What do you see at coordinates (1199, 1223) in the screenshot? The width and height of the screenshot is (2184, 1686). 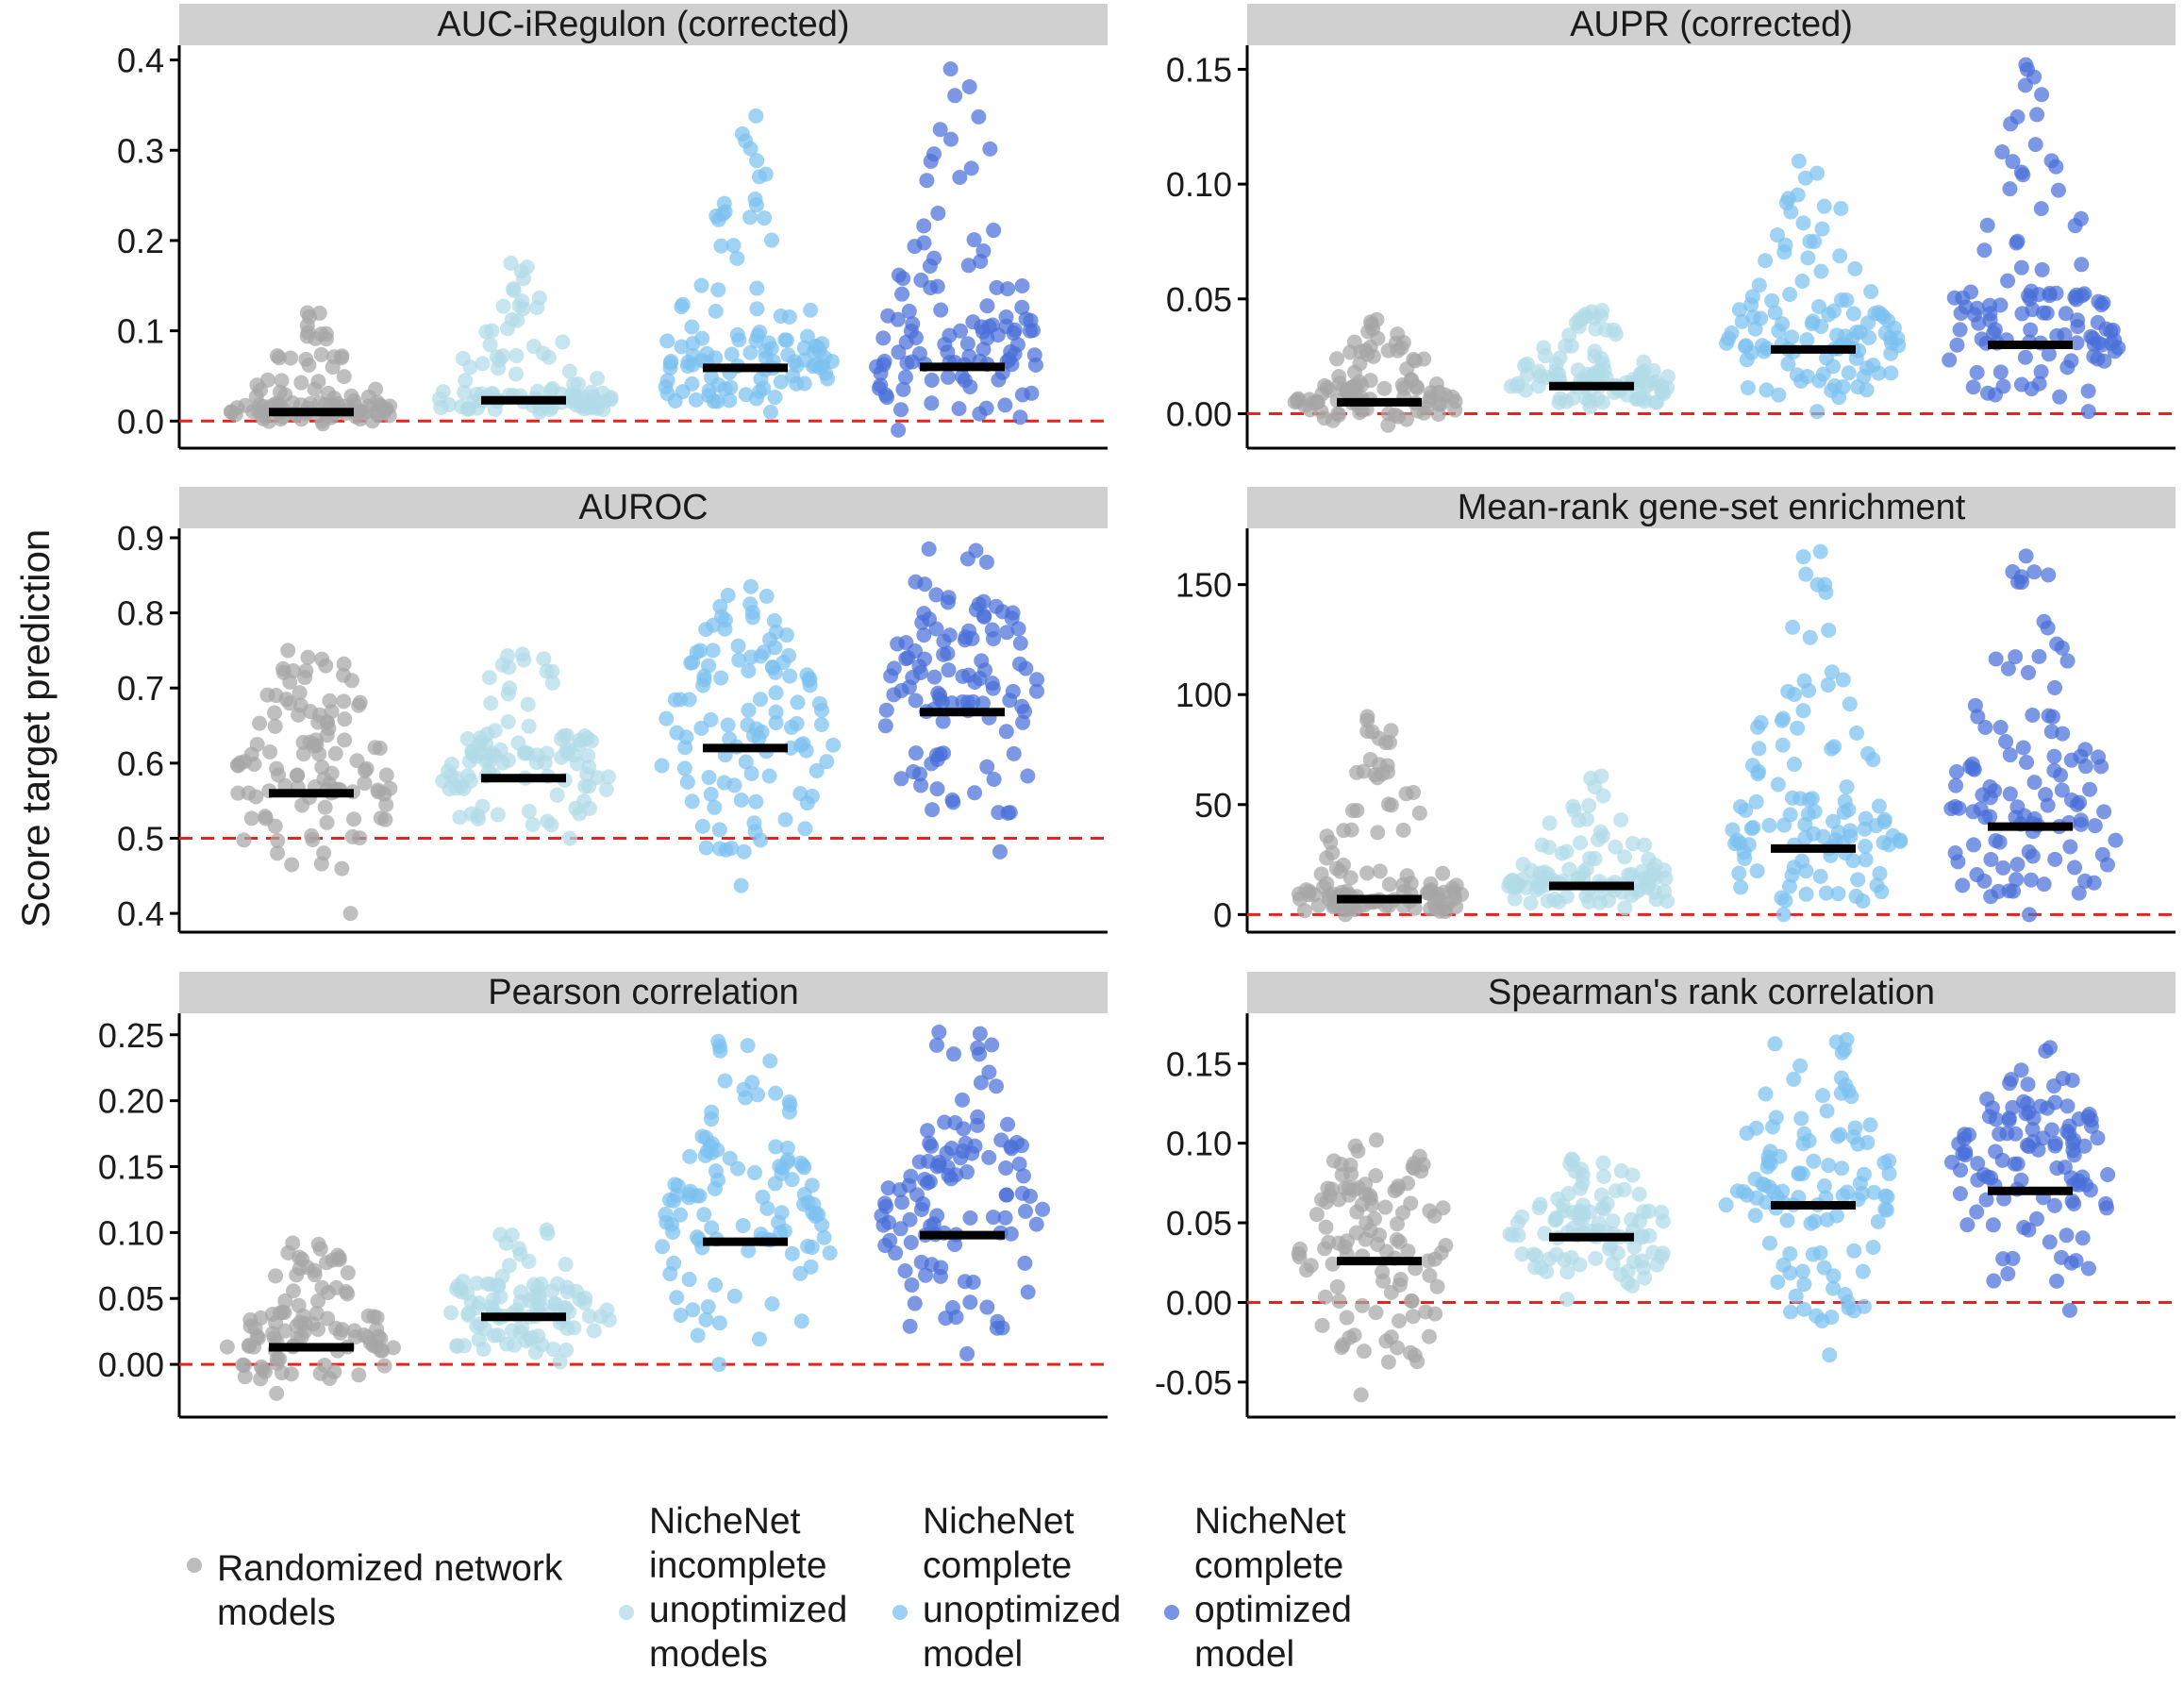 I see `y-tick-label: 0.05` at bounding box center [1199, 1223].